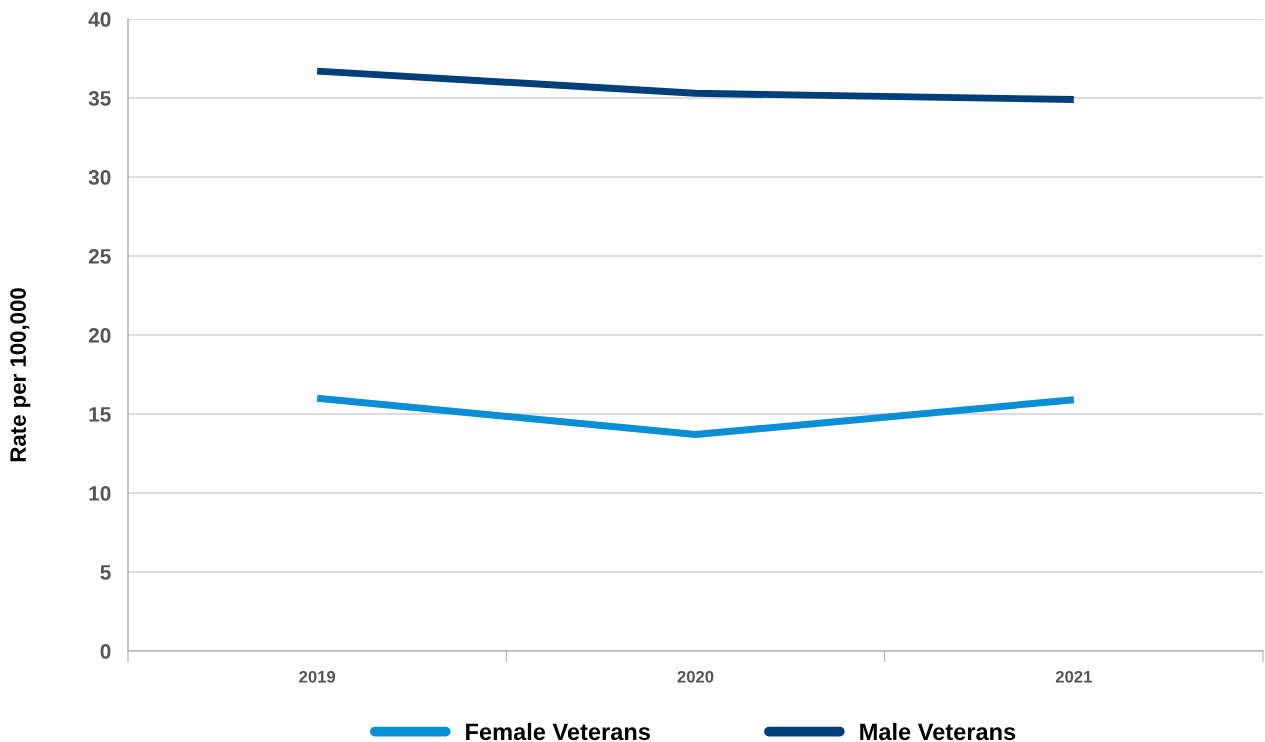 The width and height of the screenshot is (1265, 742). What do you see at coordinates (938, 731) in the screenshot?
I see `legend-label: Male Veterans` at bounding box center [938, 731].